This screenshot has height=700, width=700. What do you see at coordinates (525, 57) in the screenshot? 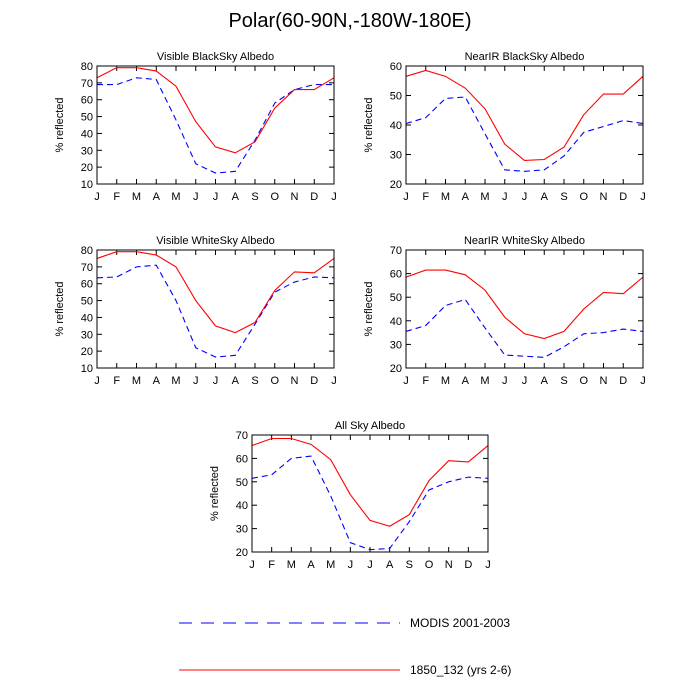
I see `panel-title: NearIR BlackSky Albedo` at bounding box center [525, 57].